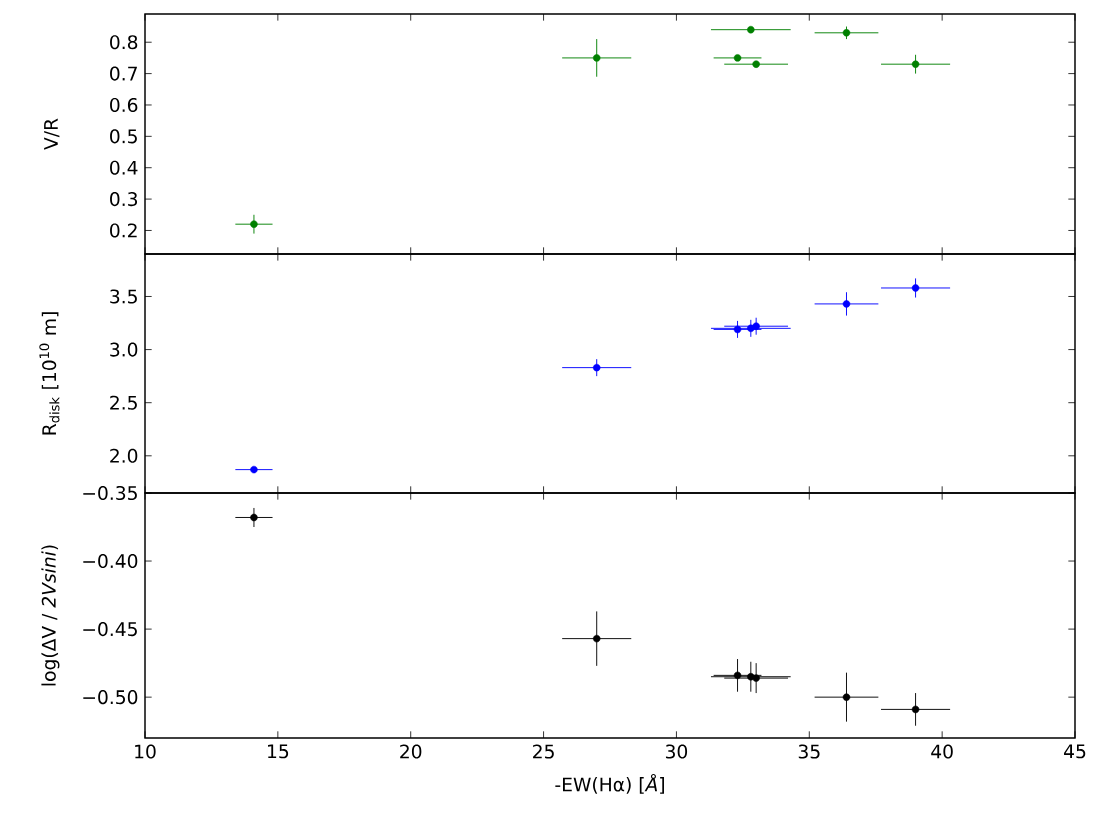 This screenshot has height=823, width=1107. What do you see at coordinates (1075, 751) in the screenshot?
I see `x-tick-label: 45` at bounding box center [1075, 751].